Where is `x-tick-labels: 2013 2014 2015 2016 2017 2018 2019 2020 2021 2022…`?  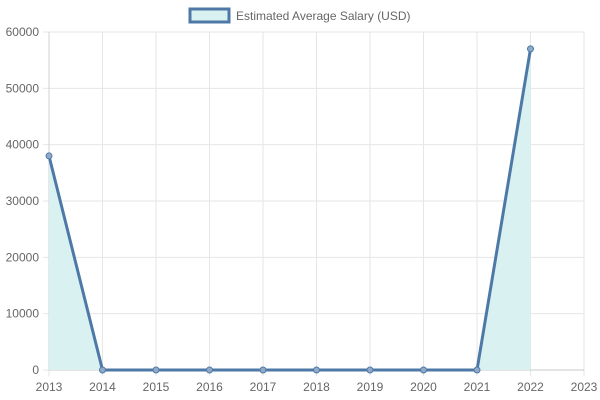 x-tick-labels: 2013 2014 2015 2016 2017 2018 2019 2020 2021 2022… is located at coordinates (317, 387).